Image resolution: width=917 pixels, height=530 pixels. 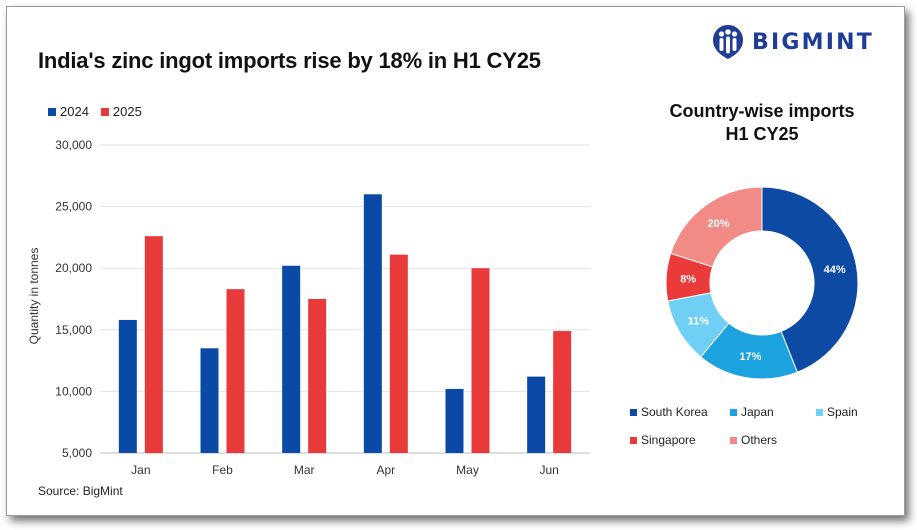 I want to click on pie-legend-row-2: Singapore Others, so click(x=750, y=447).